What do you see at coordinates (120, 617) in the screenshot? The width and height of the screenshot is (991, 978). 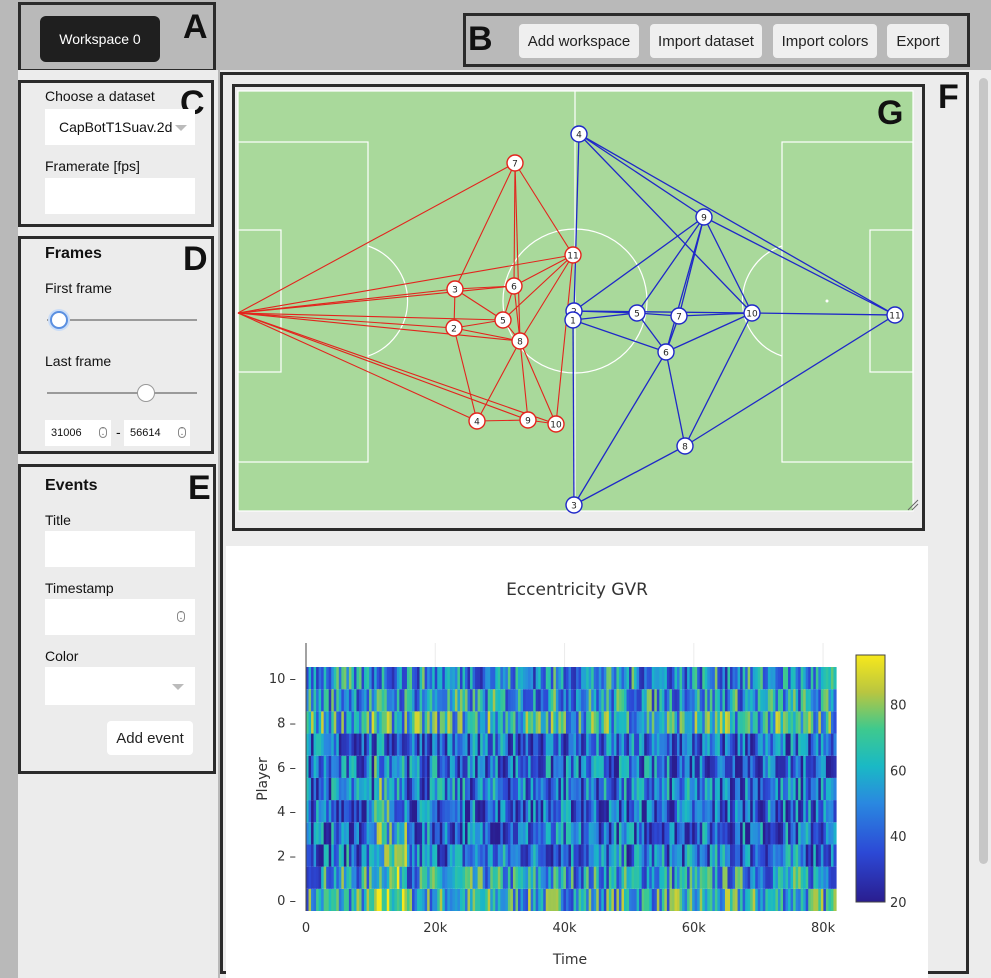 I see `event-timestamp-input: ⌃ ⌄` at bounding box center [120, 617].